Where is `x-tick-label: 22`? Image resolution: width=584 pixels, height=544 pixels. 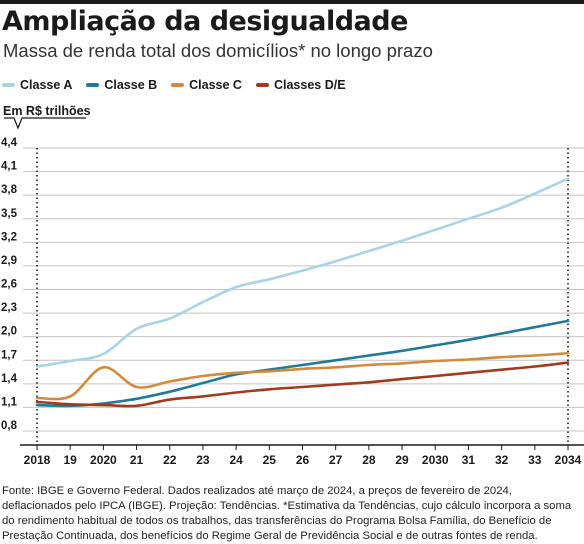
x-tick-label: 22 is located at coordinates (170, 460).